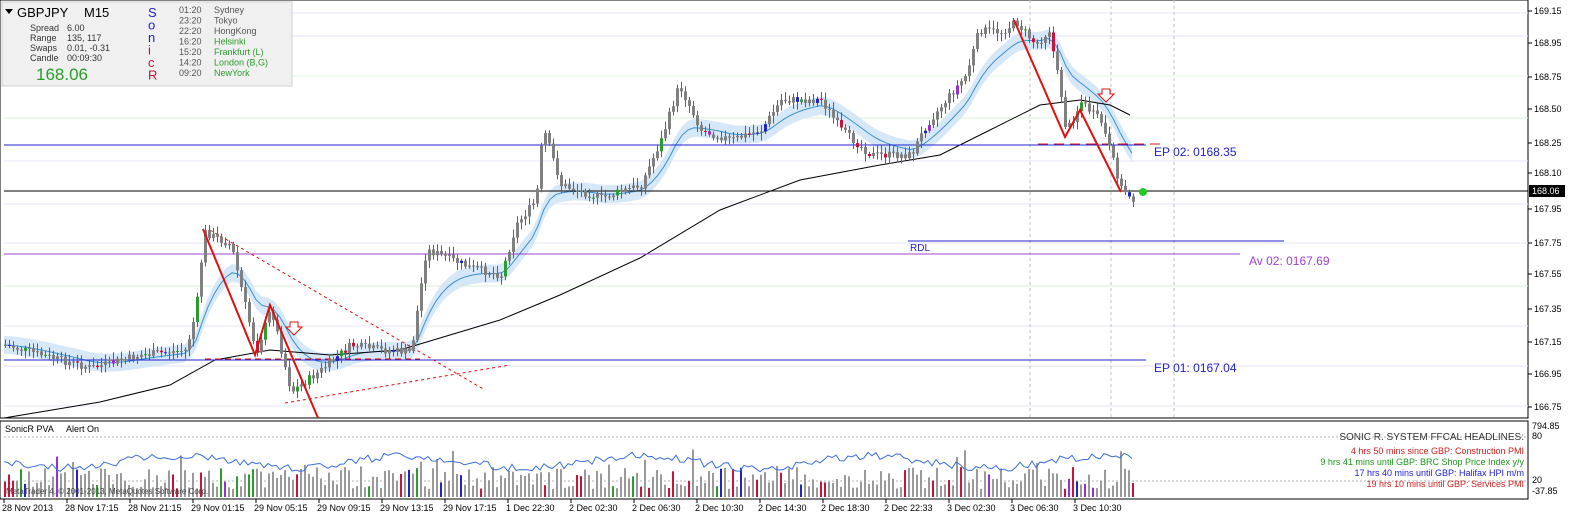 The image size is (1596, 524). What do you see at coordinates (84, 38) in the screenshot?
I see `range-value: 135, 117` at bounding box center [84, 38].